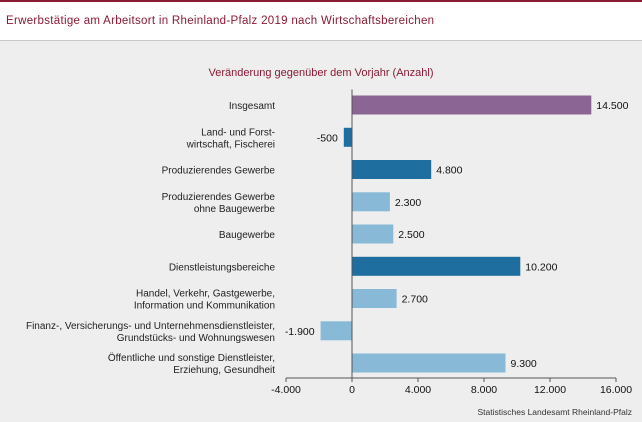  Describe the element at coordinates (418, 390) in the screenshot. I see `x-tick-label: 4.000` at that location.